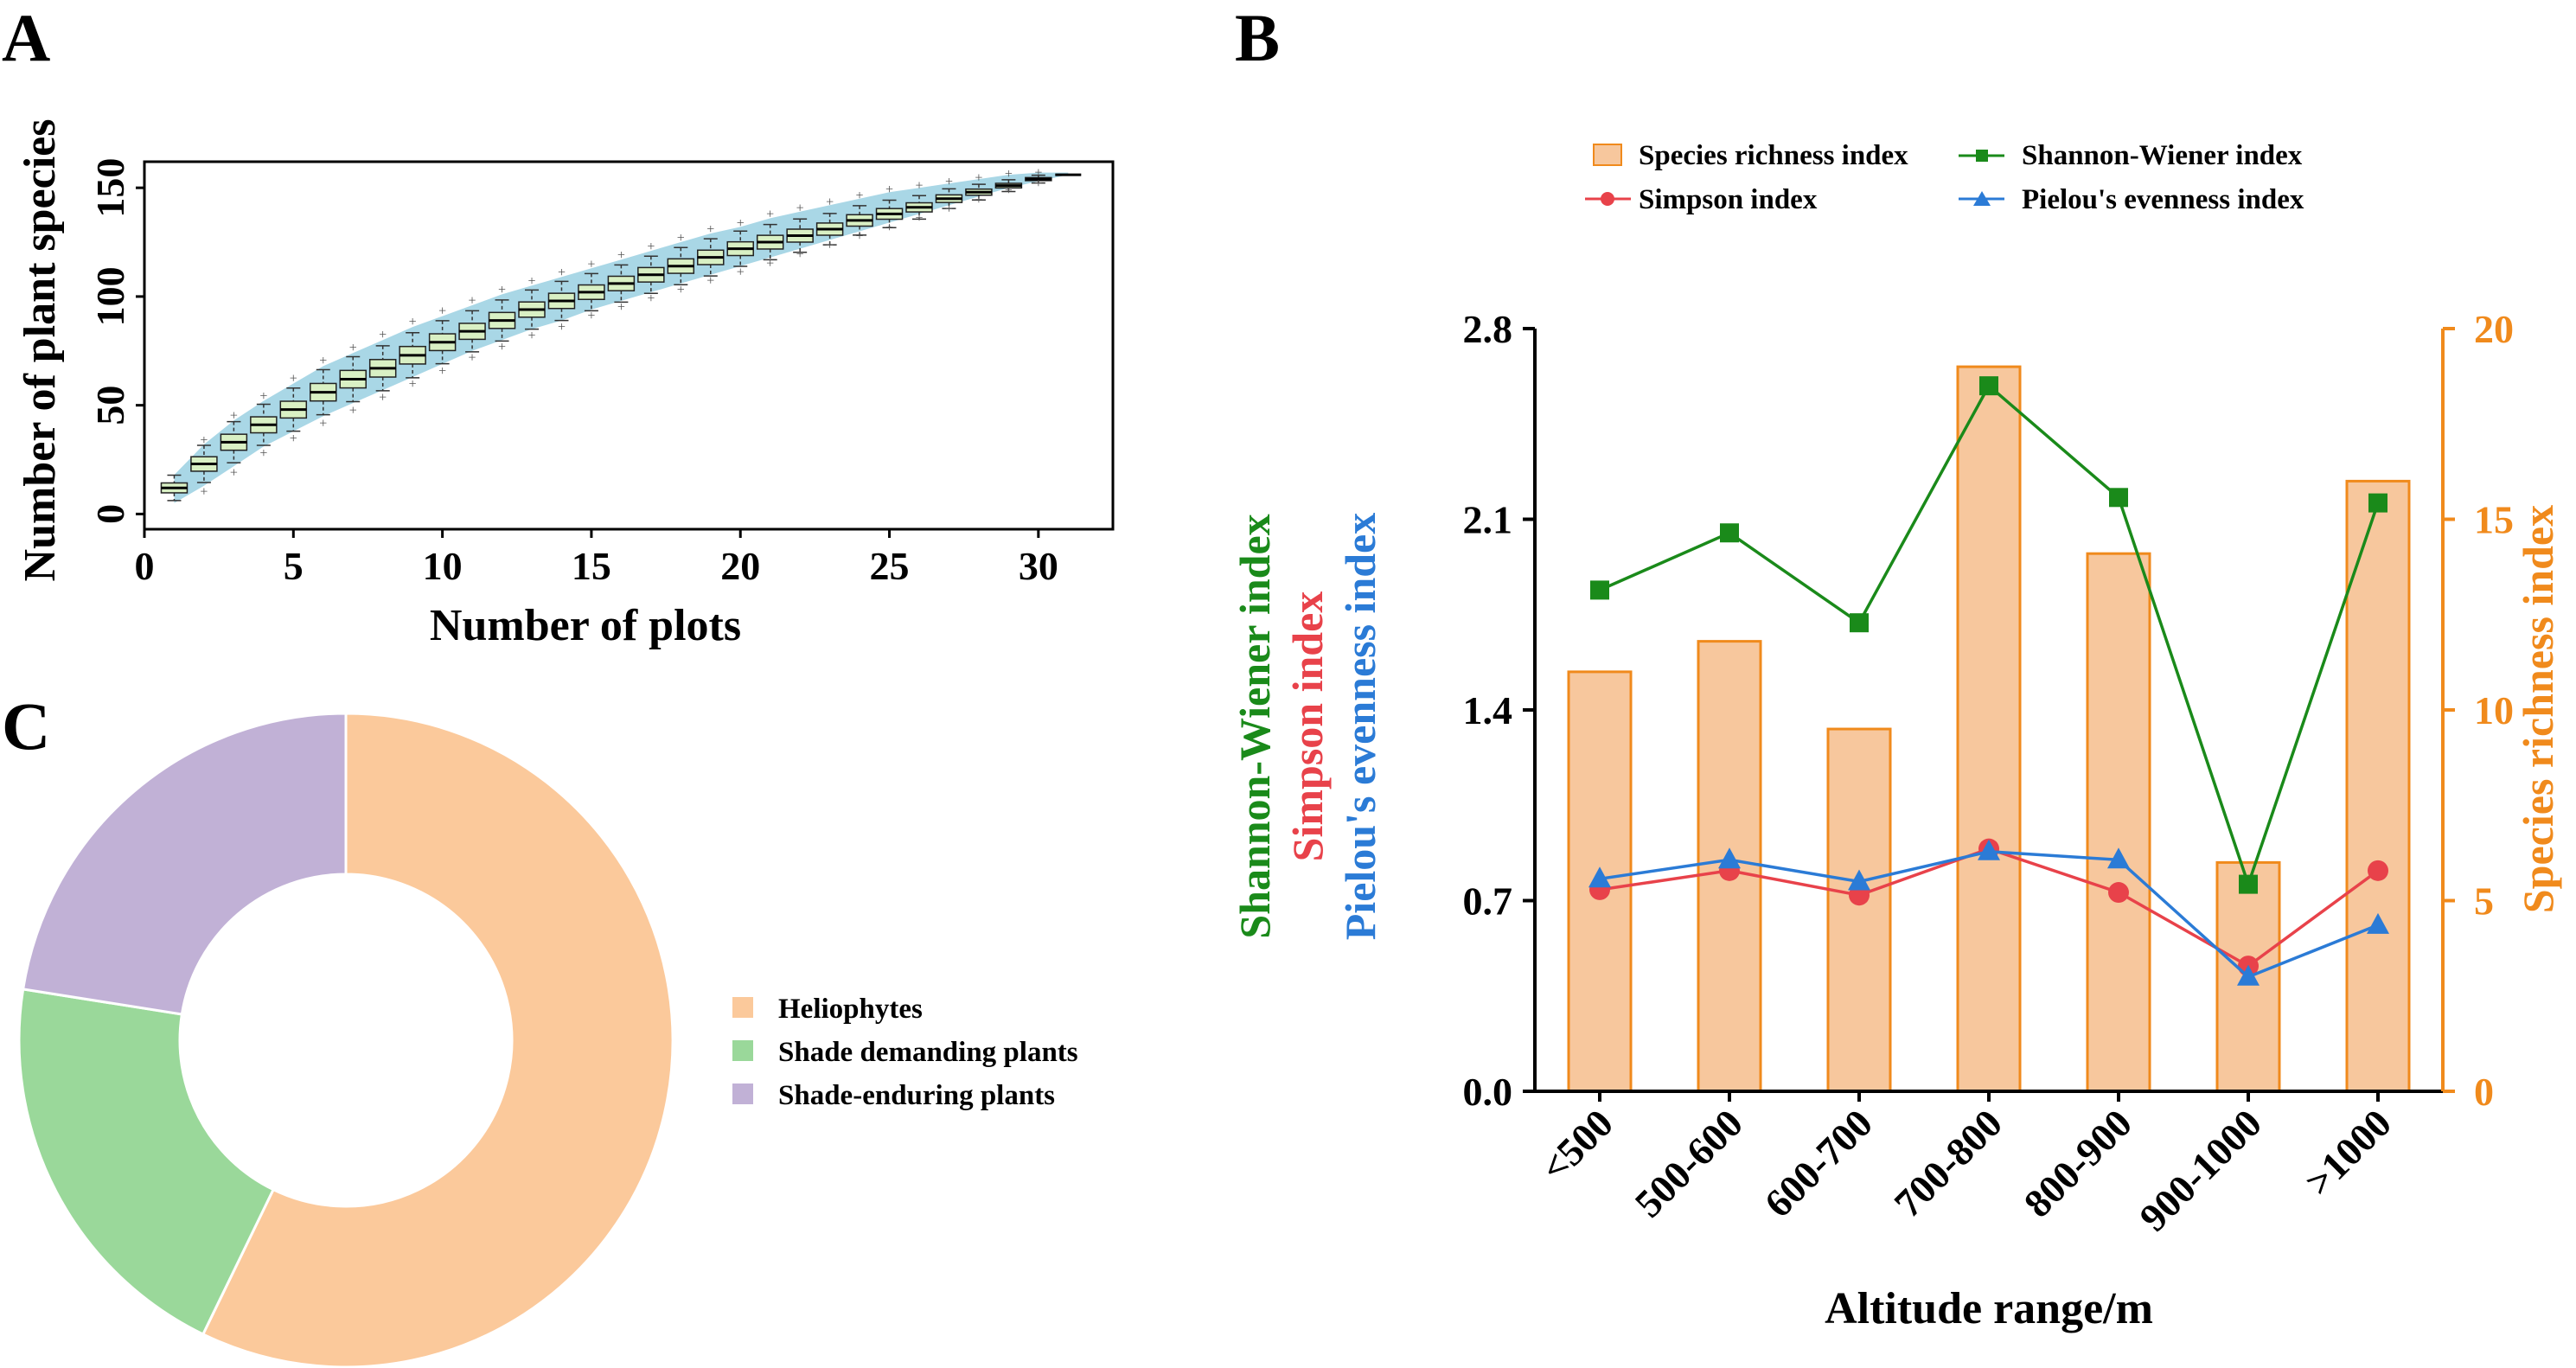 Image resolution: width=2576 pixels, height=1368 pixels. I want to click on x-tick-label: 25, so click(890, 566).